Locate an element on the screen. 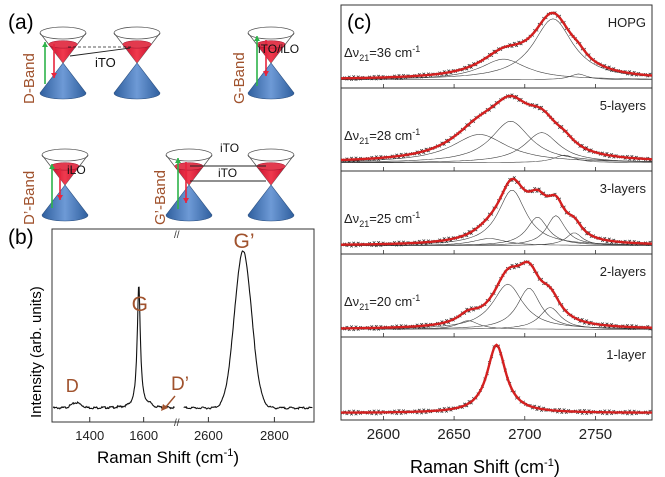  dirac-cone-g is located at coordinates (271, 63).